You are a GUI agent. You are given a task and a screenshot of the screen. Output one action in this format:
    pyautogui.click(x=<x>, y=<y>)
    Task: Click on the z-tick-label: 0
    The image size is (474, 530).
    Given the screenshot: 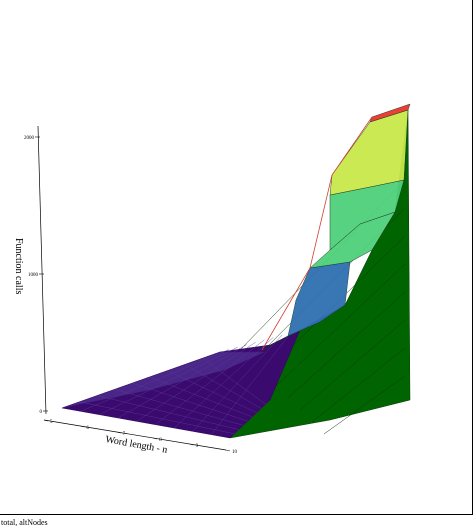 What is the action you would take?
    pyautogui.click(x=41, y=412)
    